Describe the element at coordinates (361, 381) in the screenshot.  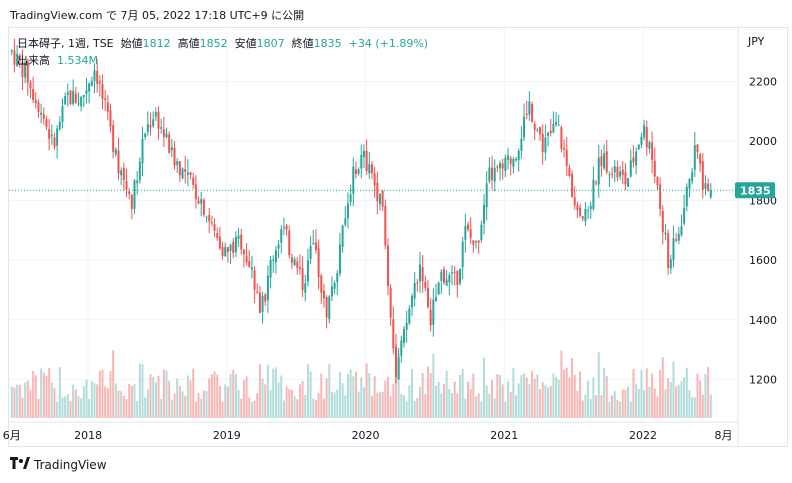
I see `volume-bars` at that location.